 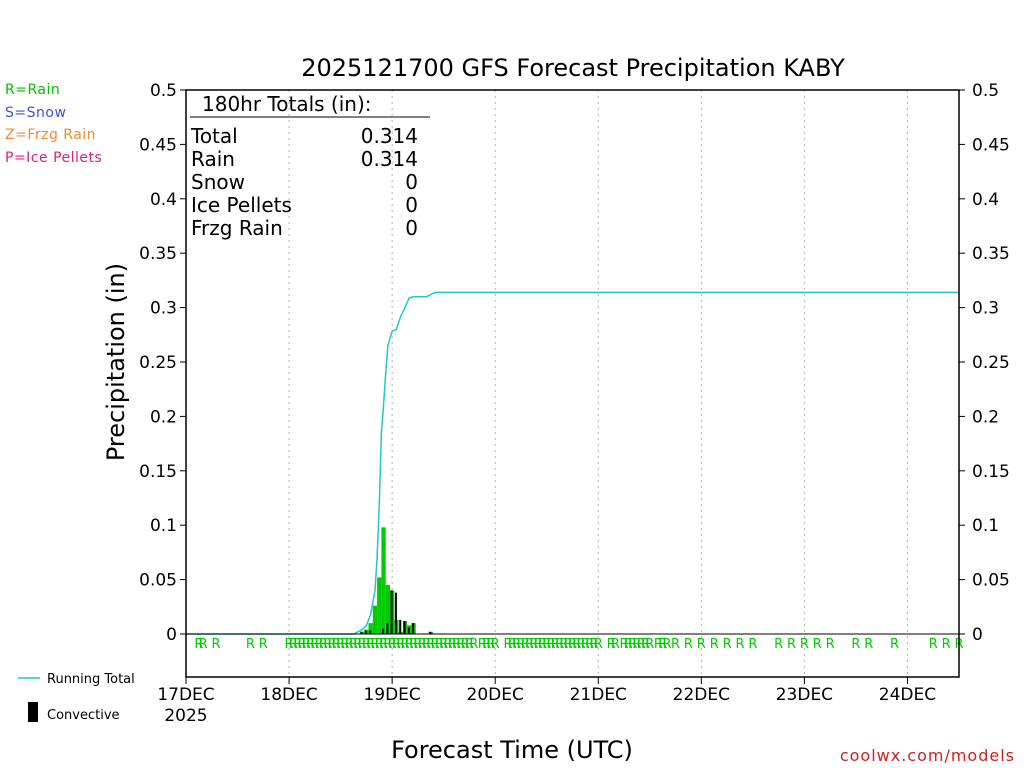 I want to click on y-tick-label-right: 0.45, so click(x=991, y=145).